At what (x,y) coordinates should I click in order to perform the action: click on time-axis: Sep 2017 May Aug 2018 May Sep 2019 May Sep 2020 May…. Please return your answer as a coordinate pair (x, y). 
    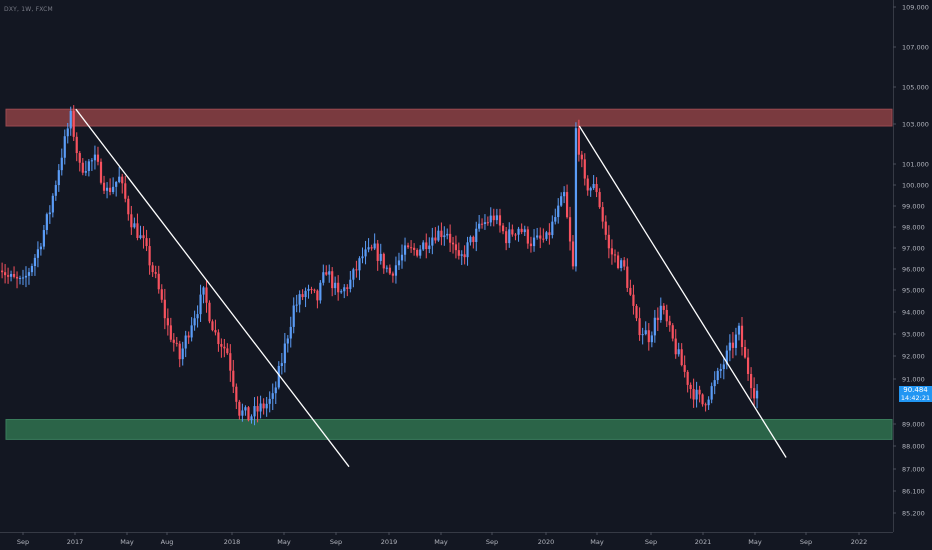
    Looking at the image, I should click on (442, 539).